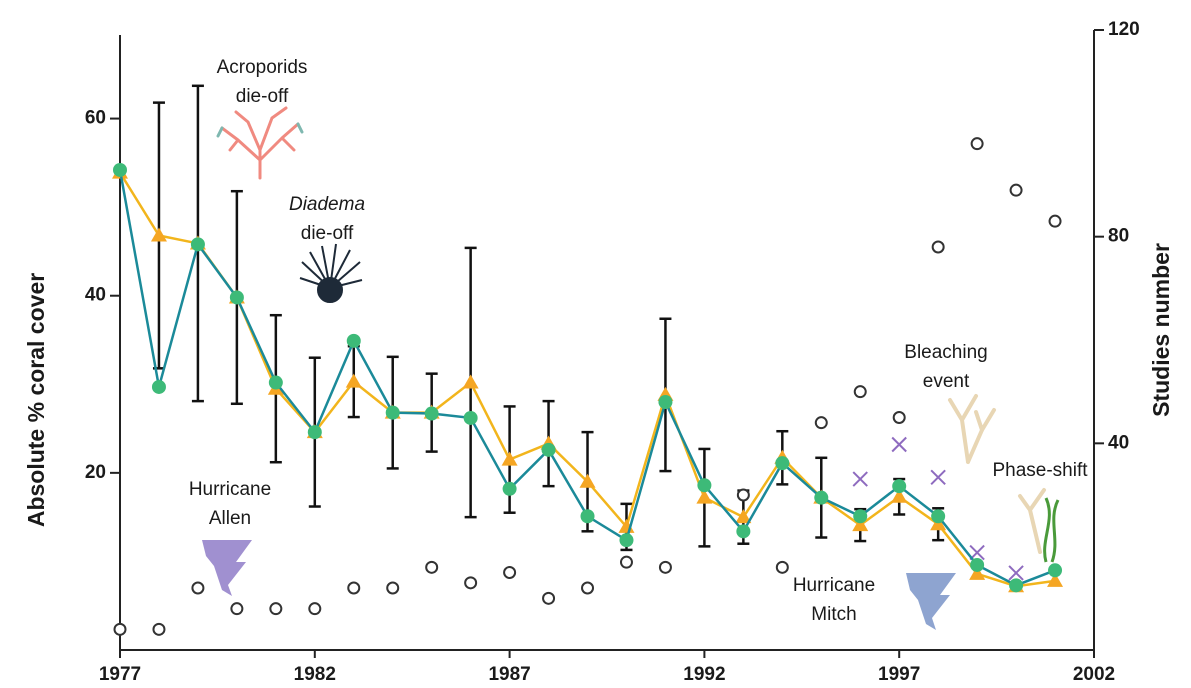 This screenshot has height=688, width=1191. What do you see at coordinates (1118, 236) in the screenshot?
I see `y2-tick-label: 80` at bounding box center [1118, 236].